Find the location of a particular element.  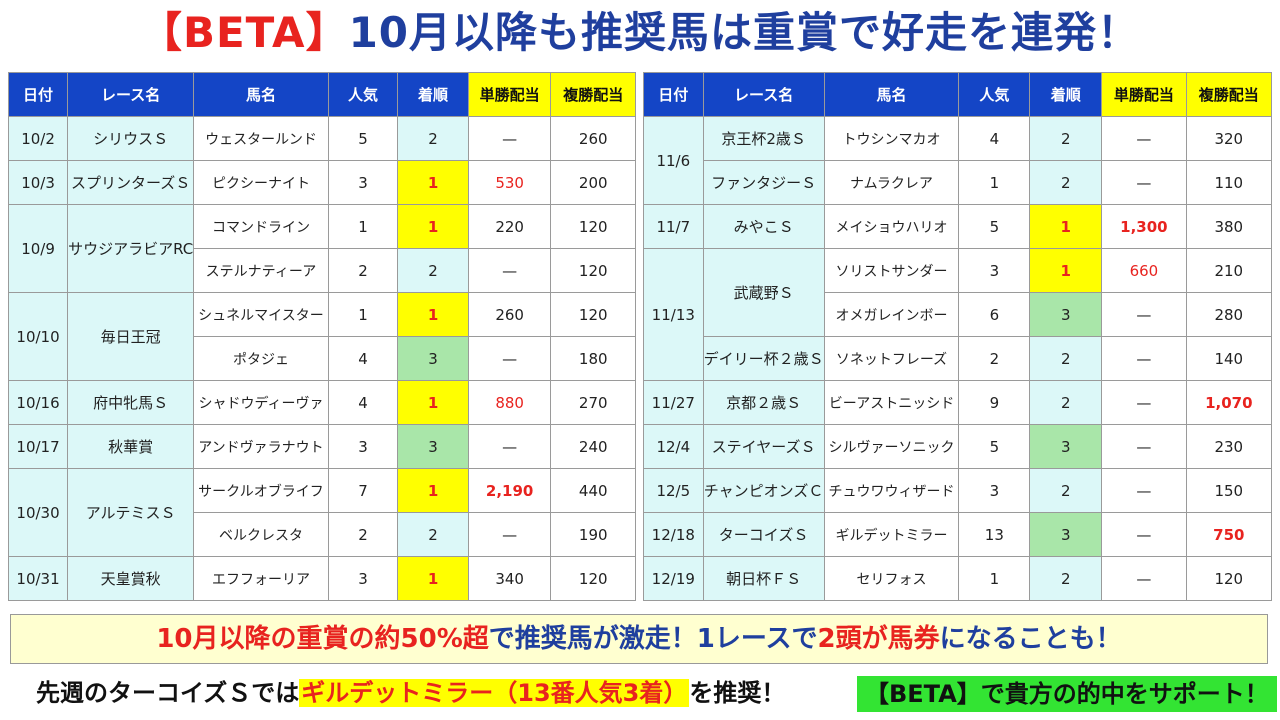

header-horse: 馬名 is located at coordinates (891, 94).